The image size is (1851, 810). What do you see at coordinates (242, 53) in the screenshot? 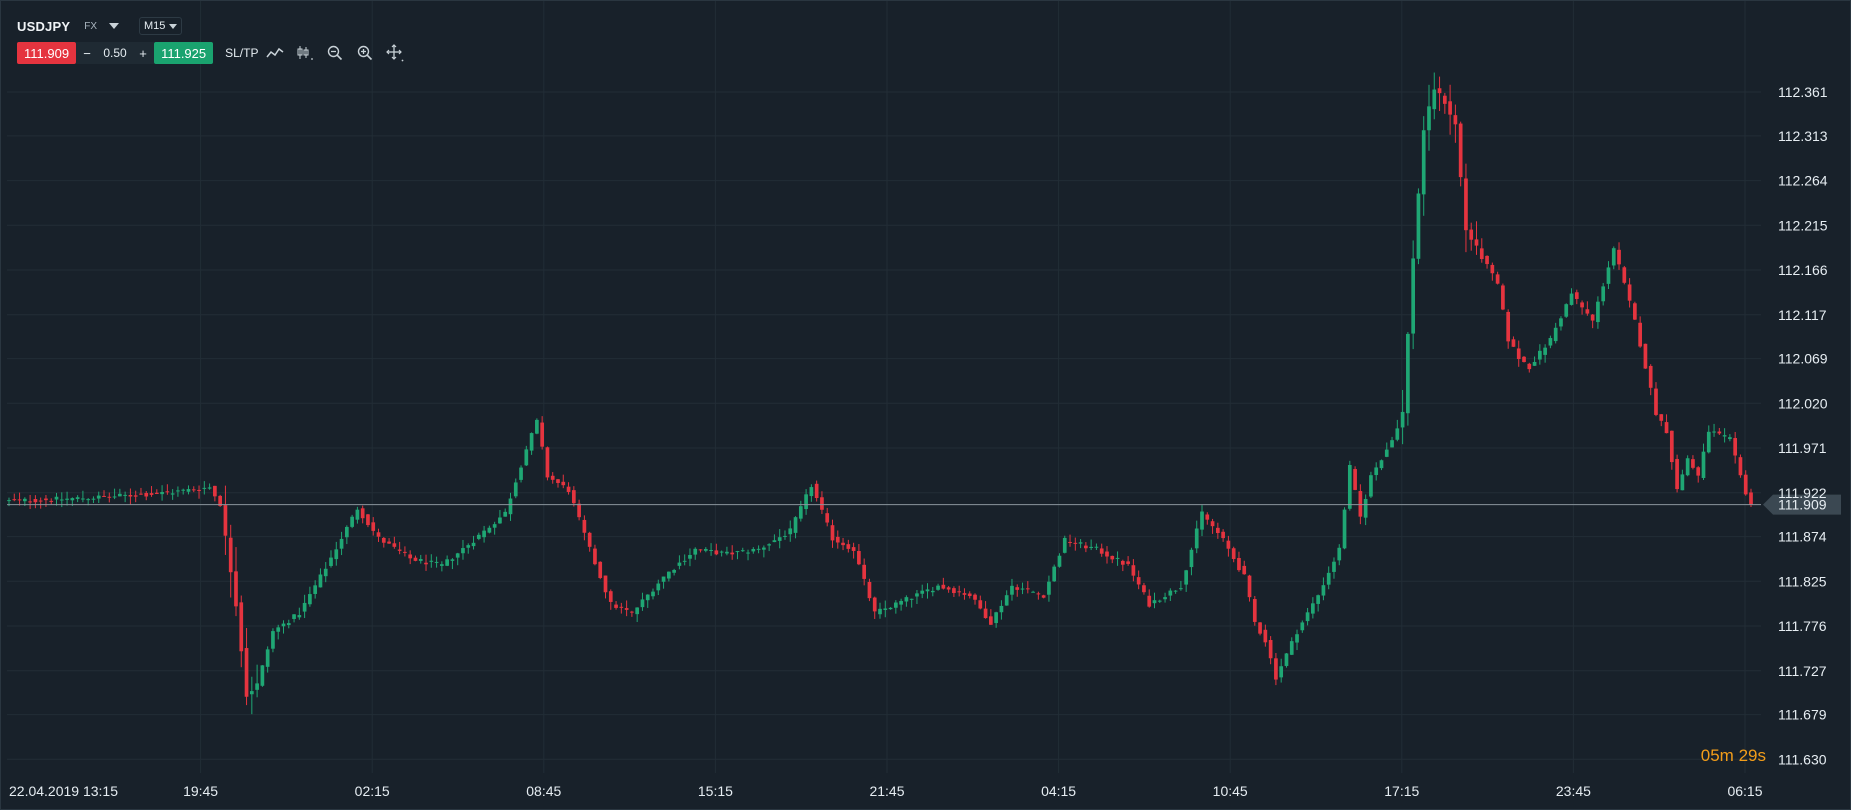
I see `sl-tp-button: SL/TP` at bounding box center [242, 53].